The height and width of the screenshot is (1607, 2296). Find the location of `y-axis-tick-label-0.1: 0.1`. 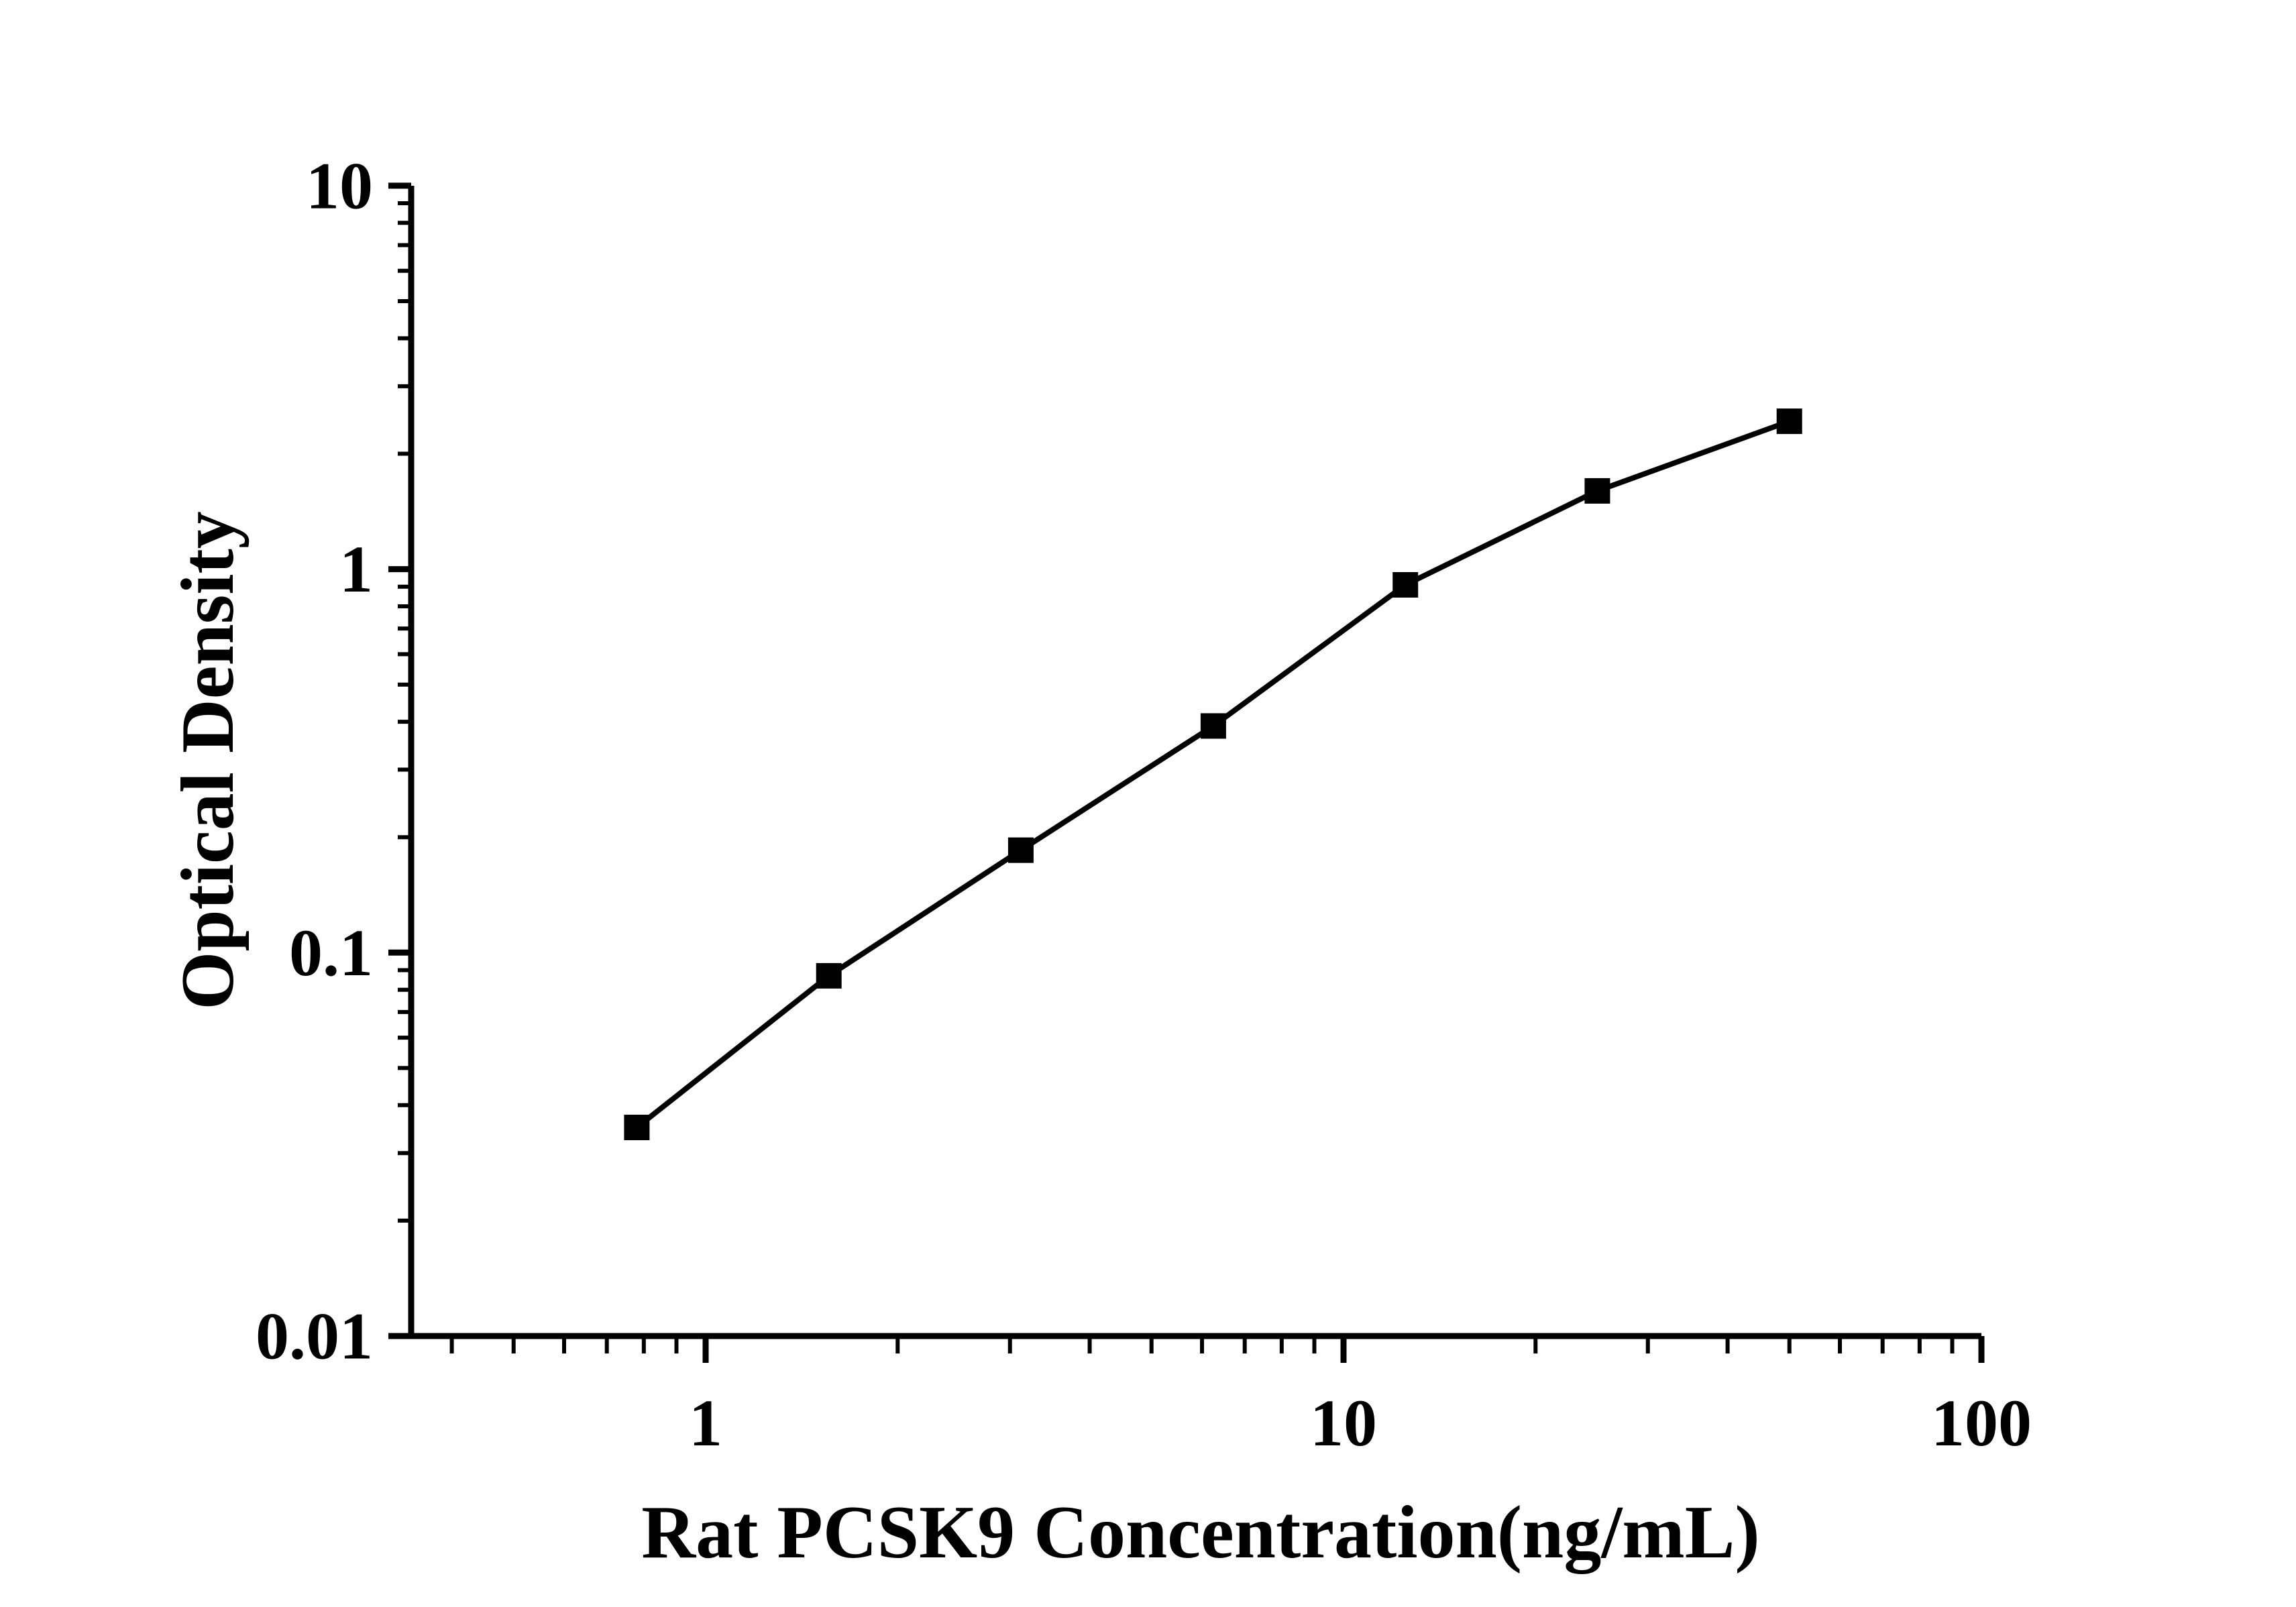

y-axis-tick-label-0.1: 0.1 is located at coordinates (331, 953).